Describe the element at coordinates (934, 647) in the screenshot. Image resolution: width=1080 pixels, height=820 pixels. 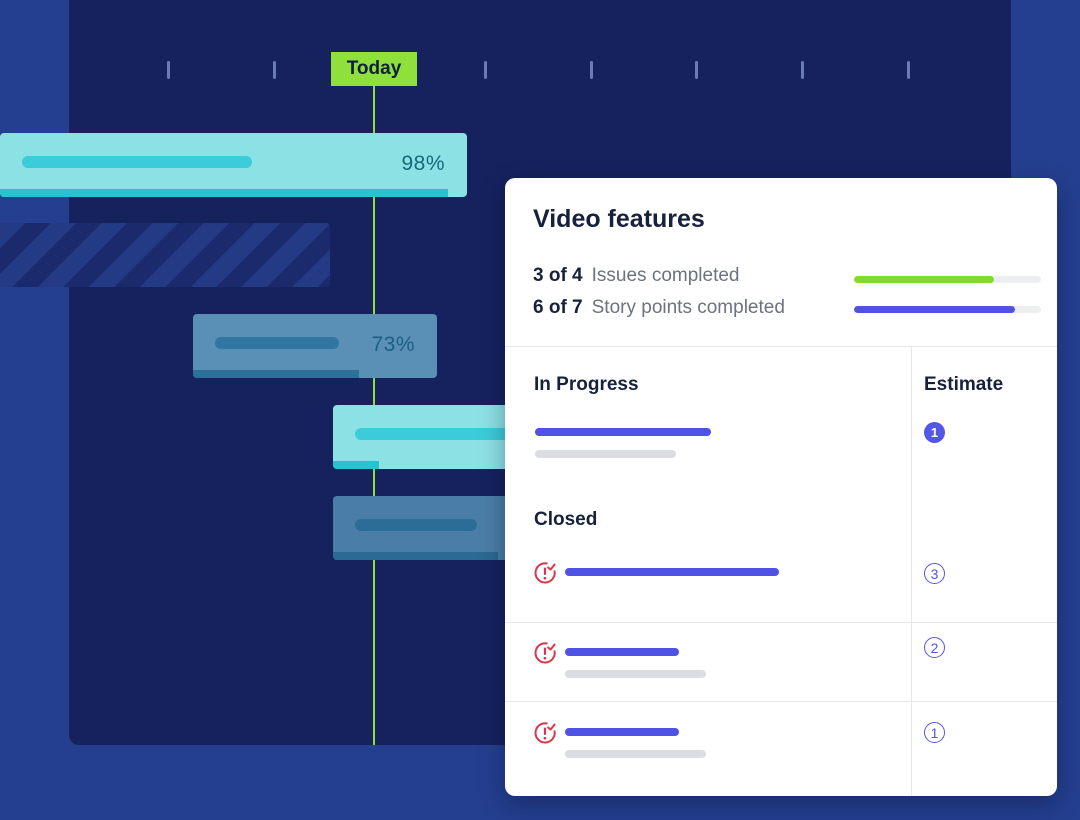
I see `estimate-badge: 2` at that location.